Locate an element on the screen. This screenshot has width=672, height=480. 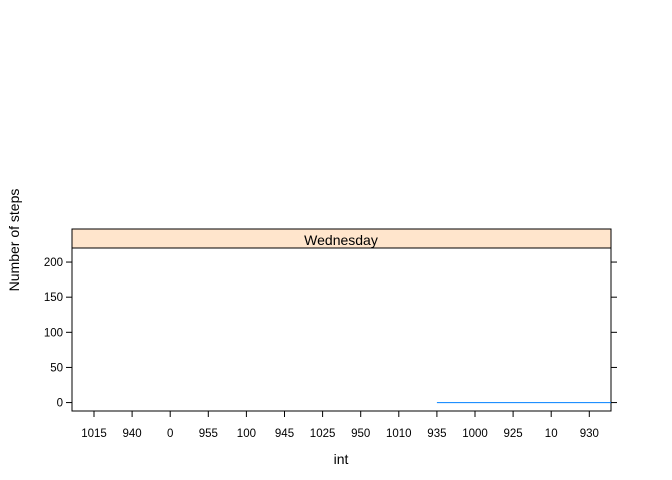
x-tick-label: 1010 is located at coordinates (399, 434).